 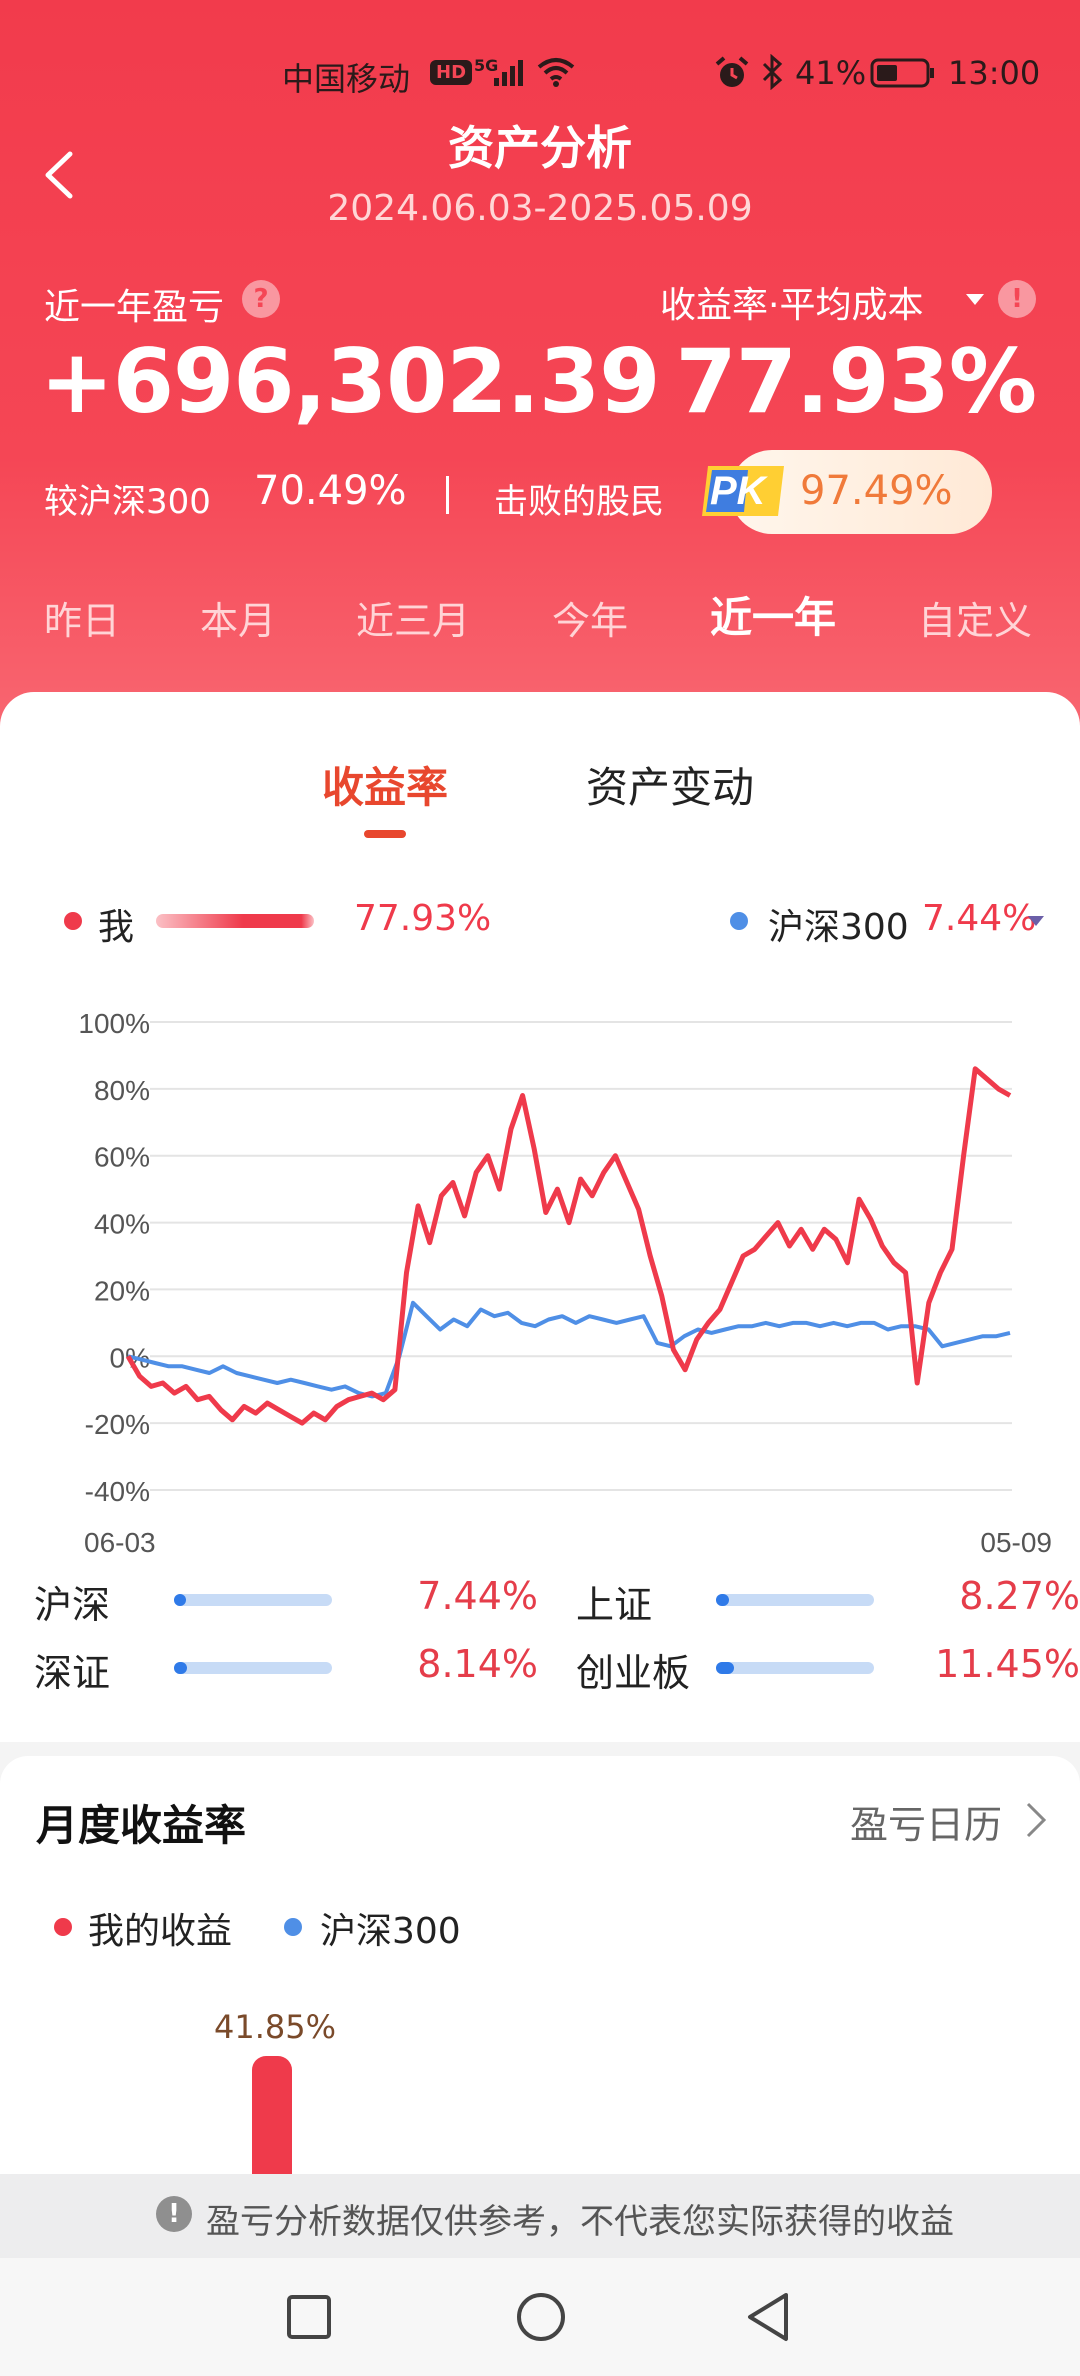 I want to click on index-grid: 沪深 7.44% 上证 8.27% 深证 8.14% 创业板 11.45%, so click(x=540, y=1649).